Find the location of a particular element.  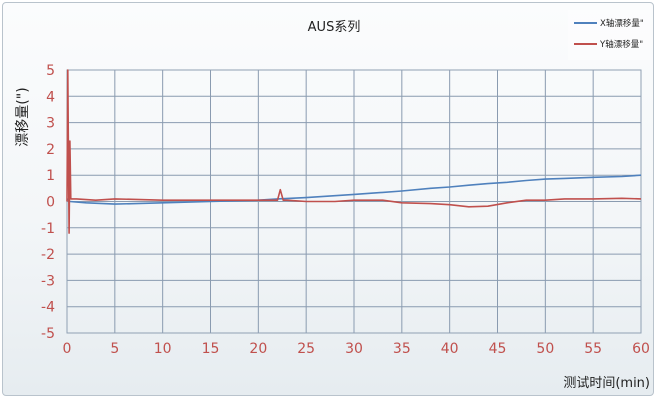

y-tick-label: 2 is located at coordinates (50, 150).